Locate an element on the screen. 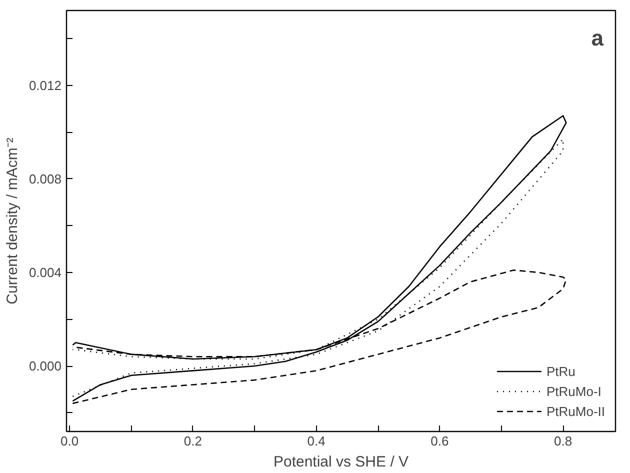 The image size is (630, 473). annotation: a is located at coordinates (597, 38).